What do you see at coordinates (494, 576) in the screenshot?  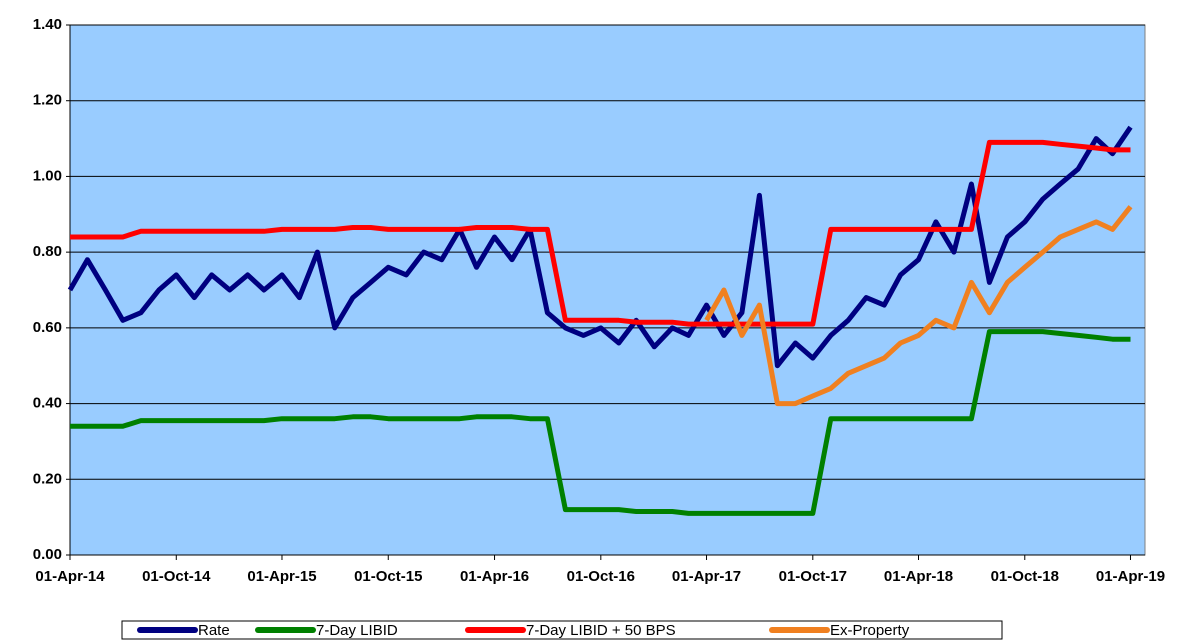 I see `x-tick-label: 01-Apr-16` at bounding box center [494, 576].